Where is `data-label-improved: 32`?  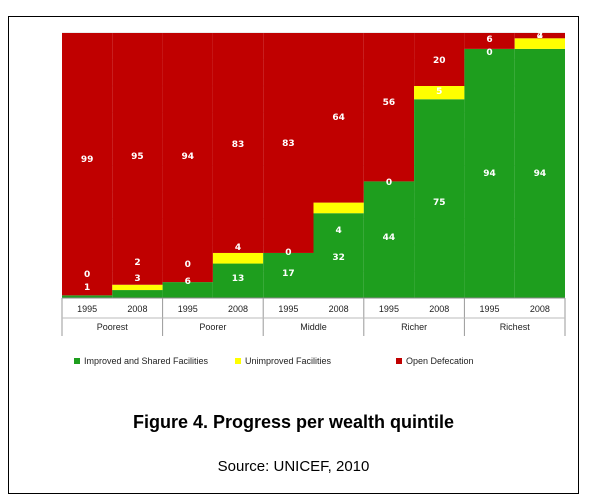
data-label-improved: 32 is located at coordinates (338, 258).